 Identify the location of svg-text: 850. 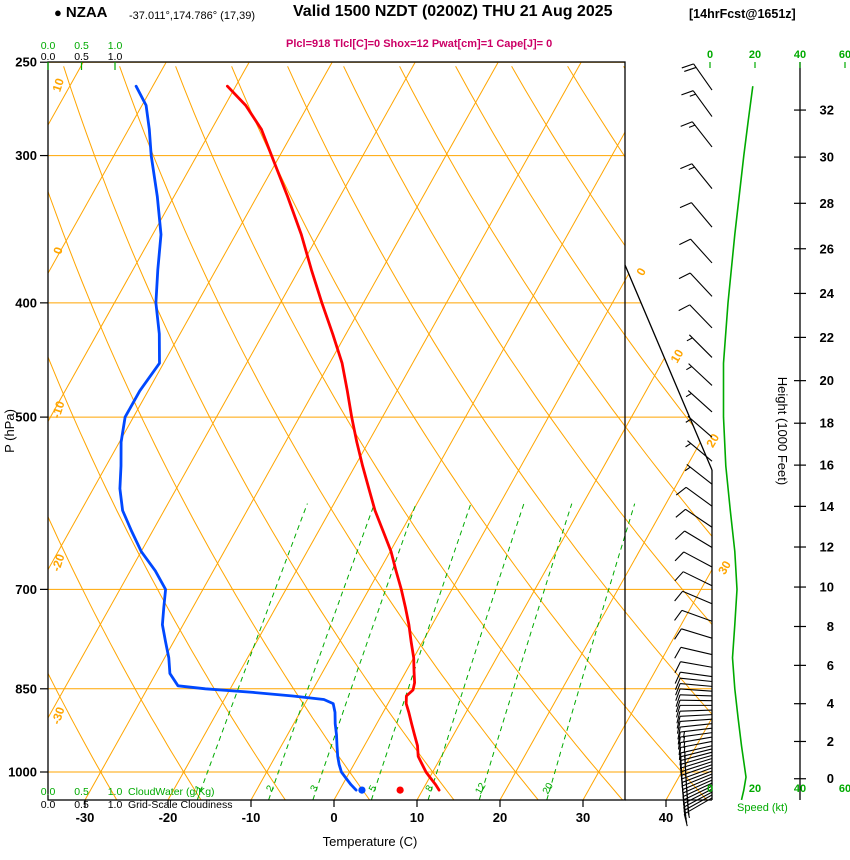
(26, 688).